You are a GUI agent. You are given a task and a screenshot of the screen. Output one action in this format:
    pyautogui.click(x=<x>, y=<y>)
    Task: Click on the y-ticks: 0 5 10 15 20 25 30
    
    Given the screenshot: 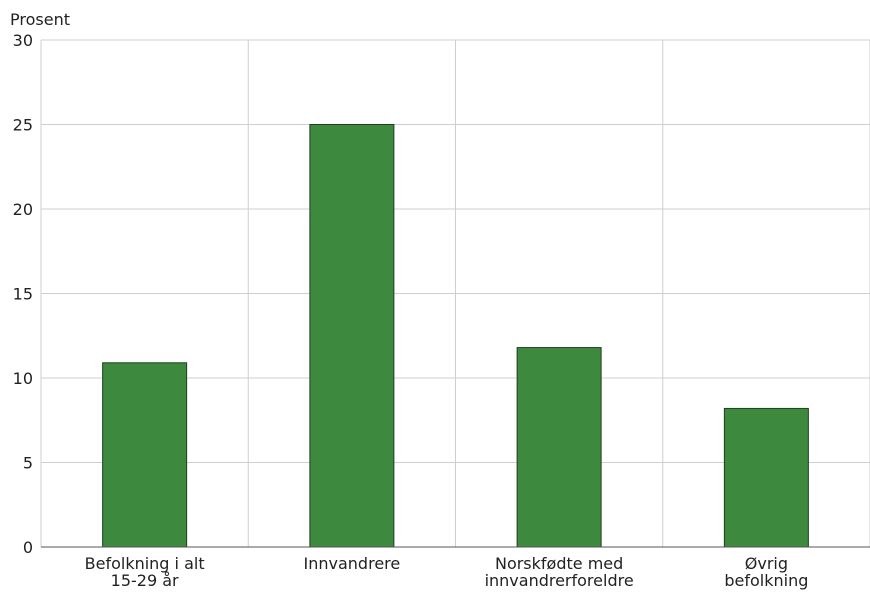 What is the action you would take?
    pyautogui.click(x=23, y=294)
    